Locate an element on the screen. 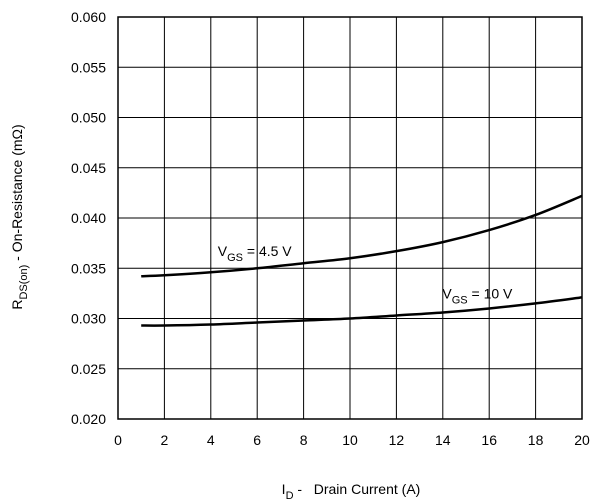 The height and width of the screenshot is (502, 592). y-tick-label: 0.040 is located at coordinates (88, 218).